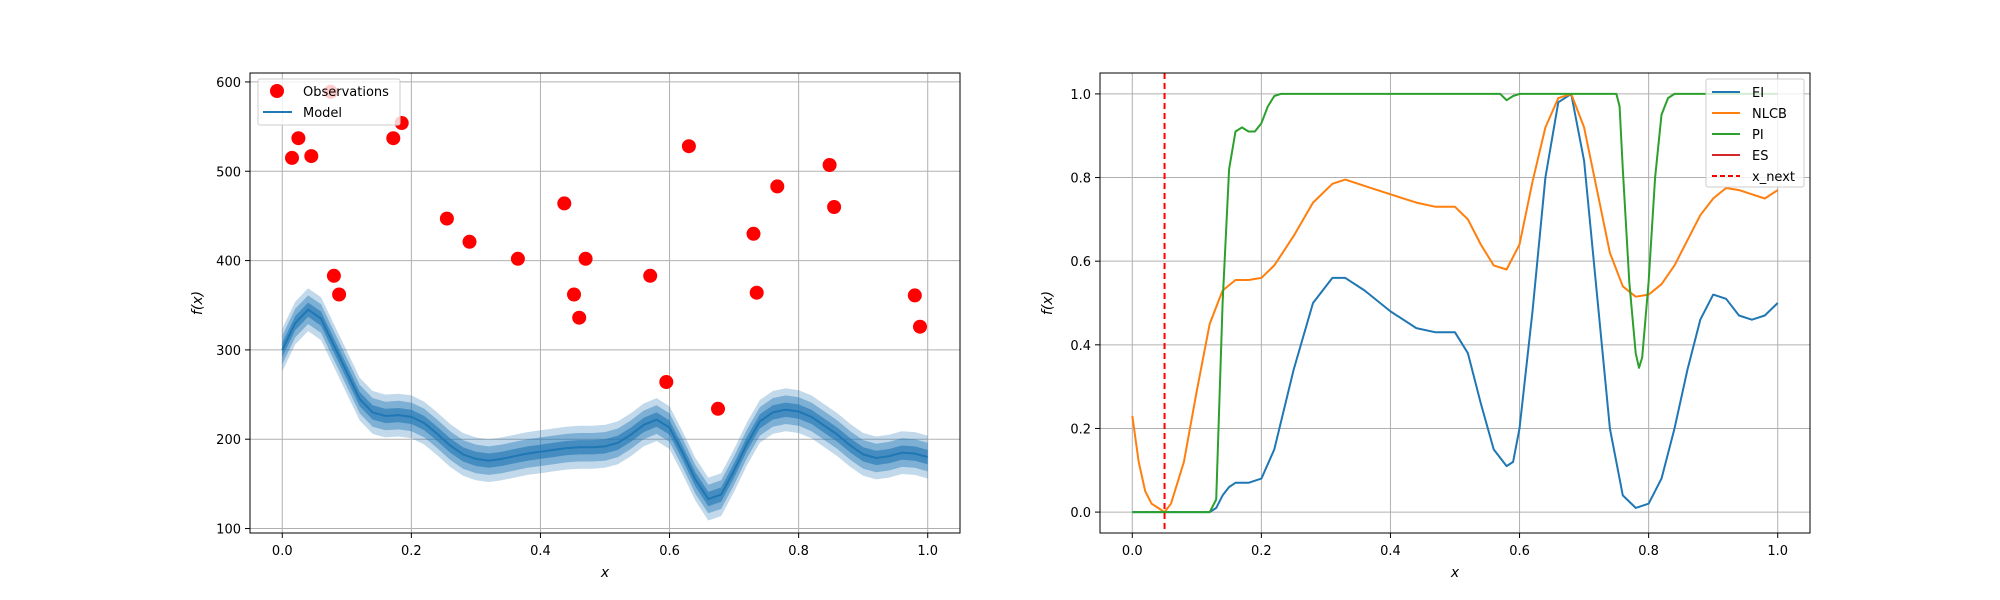 The width and height of the screenshot is (2000, 600). What do you see at coordinates (228, 83) in the screenshot?
I see `y-tick-label: 600` at bounding box center [228, 83].